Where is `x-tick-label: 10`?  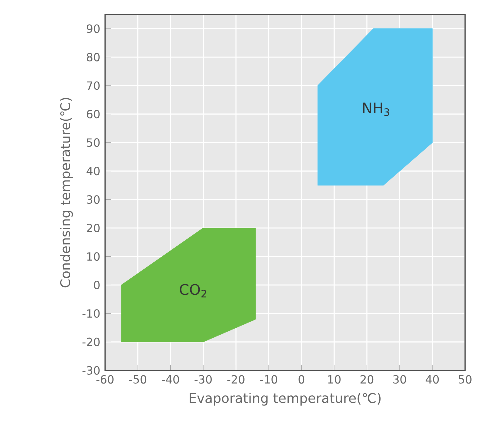 x-tick-label: 10 is located at coordinates (334, 379).